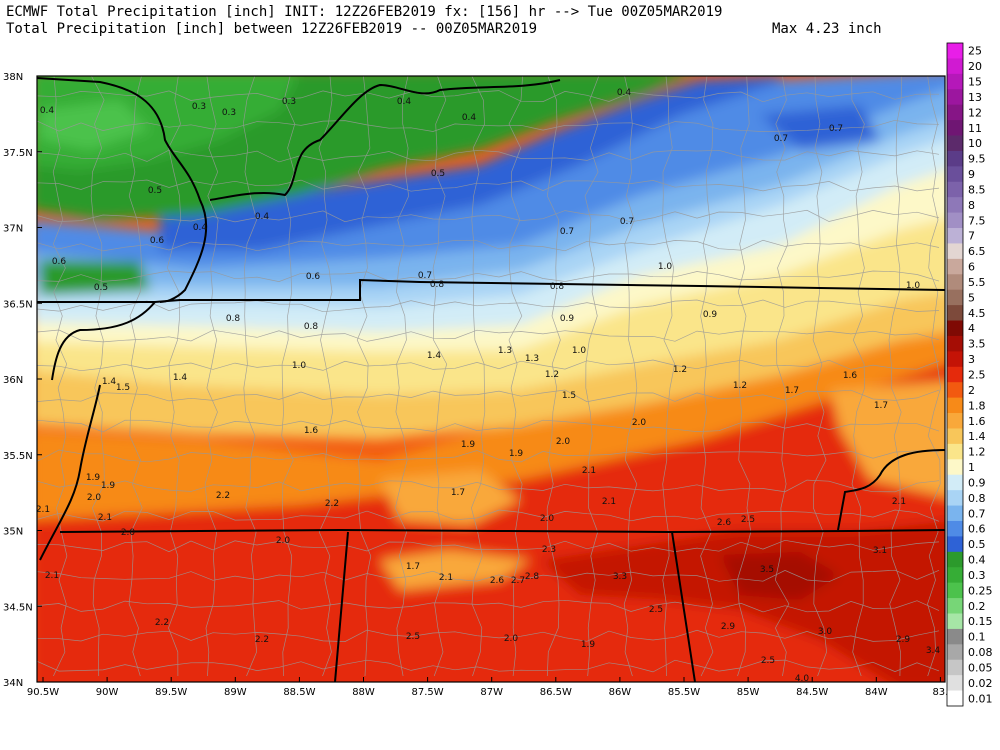 The height and width of the screenshot is (750, 1000). What do you see at coordinates (850, 376) in the screenshot?
I see `contour-label: 1.6` at bounding box center [850, 376].